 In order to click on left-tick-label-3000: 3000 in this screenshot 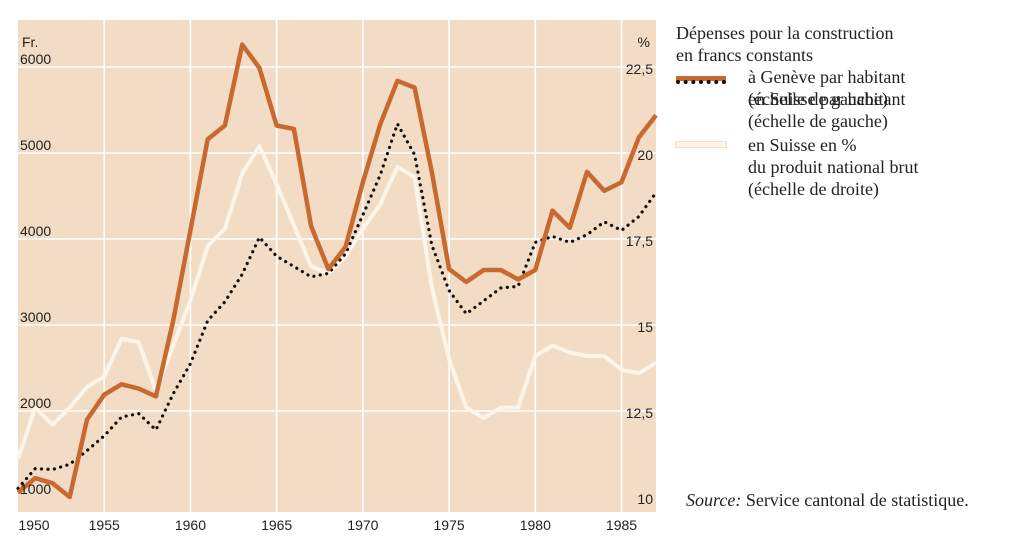, I will do `click(35, 317)`.